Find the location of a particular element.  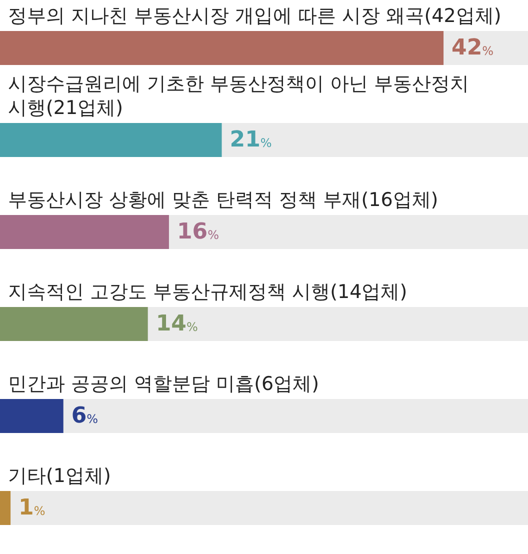

data-label: 1% is located at coordinates (32, 508).